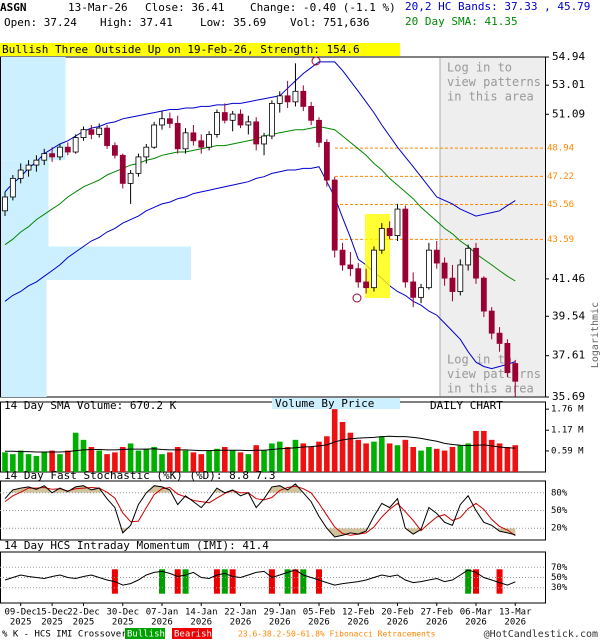 The width and height of the screenshot is (600, 640). Describe the element at coordinates (479, 68) in the screenshot. I see `watermark: Log in to` at that location.